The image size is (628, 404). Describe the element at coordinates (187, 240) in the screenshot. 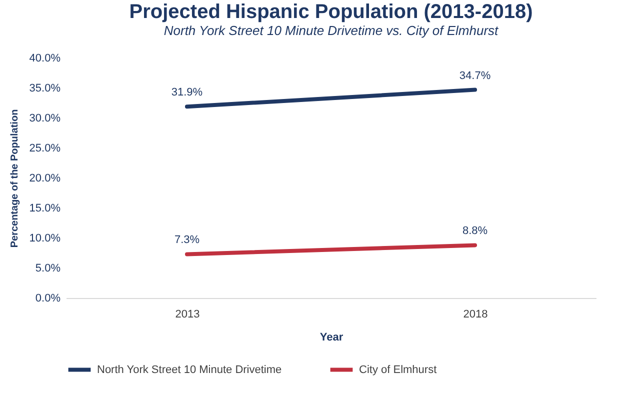

I see `data-label: 7.3%` at that location.